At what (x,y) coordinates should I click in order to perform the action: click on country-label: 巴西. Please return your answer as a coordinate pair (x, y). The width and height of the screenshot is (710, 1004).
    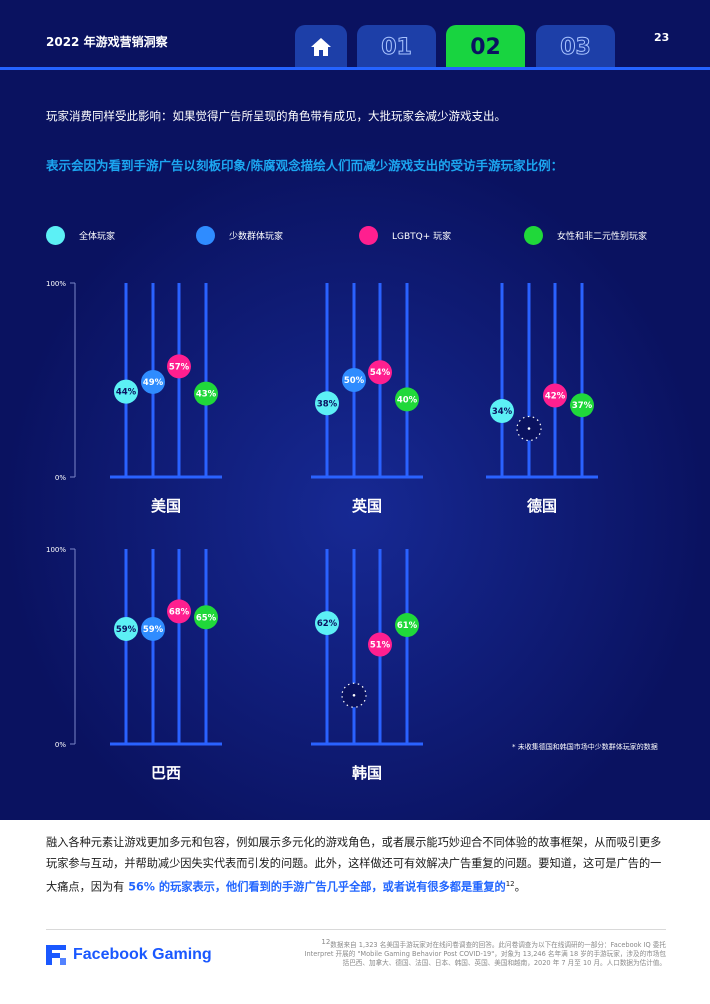
    Looking at the image, I should click on (166, 773).